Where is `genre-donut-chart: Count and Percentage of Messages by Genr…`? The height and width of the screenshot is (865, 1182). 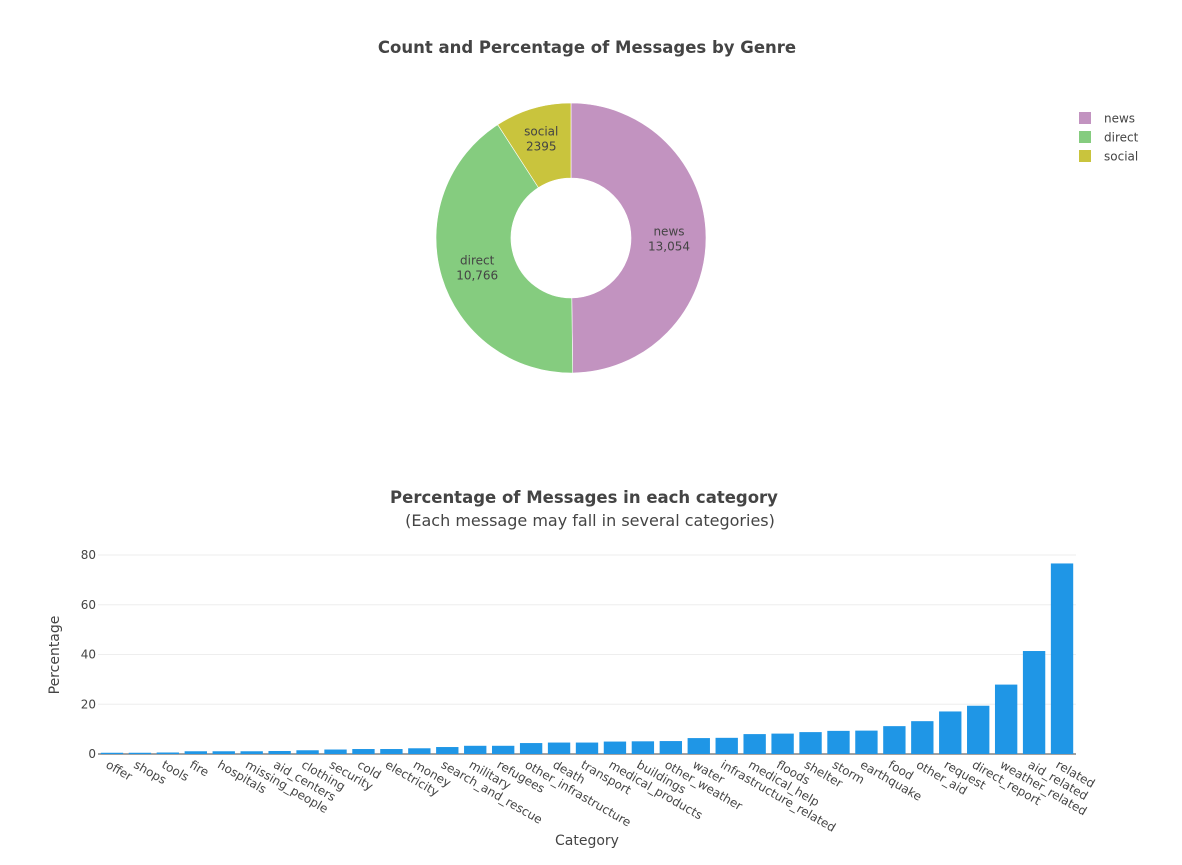 genre-donut-chart: Count and Percentage of Messages by Genr… is located at coordinates (587, 206).